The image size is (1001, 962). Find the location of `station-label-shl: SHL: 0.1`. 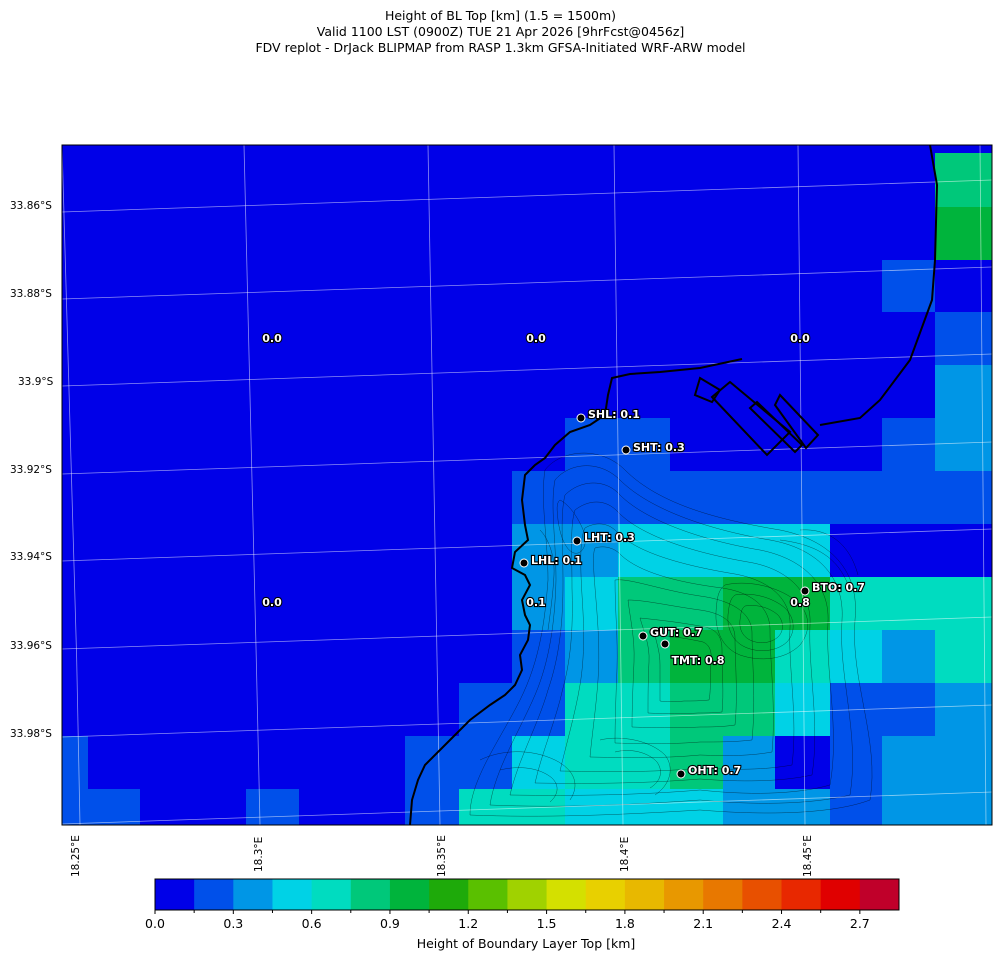

station-label-shl: SHL: 0.1 is located at coordinates (614, 414).